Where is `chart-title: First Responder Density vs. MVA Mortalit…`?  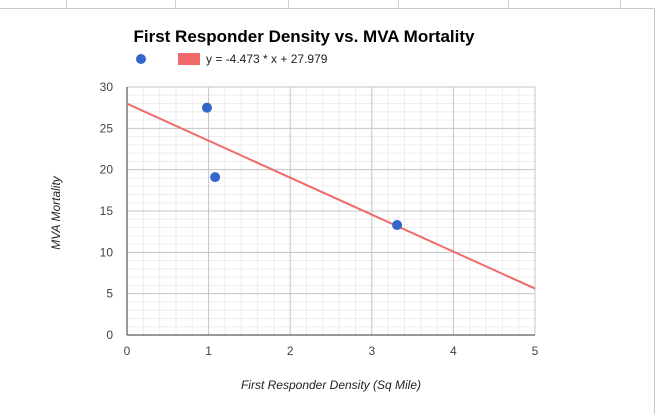 chart-title: First Responder Density vs. MVA Mortalit… is located at coordinates (304, 36).